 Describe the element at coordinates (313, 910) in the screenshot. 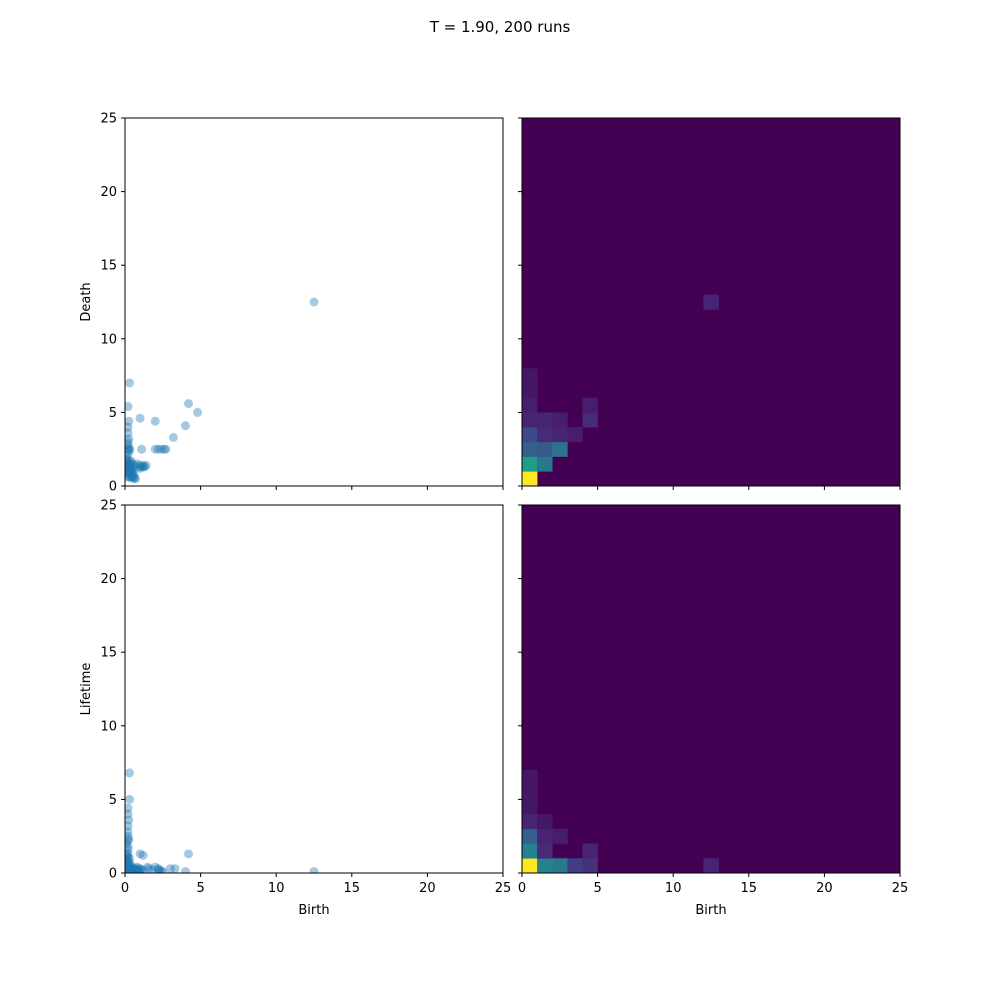

I see `x-axis-label: Birth` at that location.